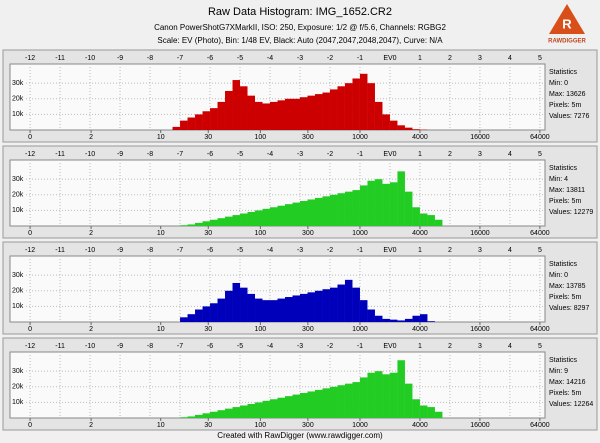 The height and width of the screenshot is (443, 600). I want to click on y-tick-label: 30k, so click(18, 371).